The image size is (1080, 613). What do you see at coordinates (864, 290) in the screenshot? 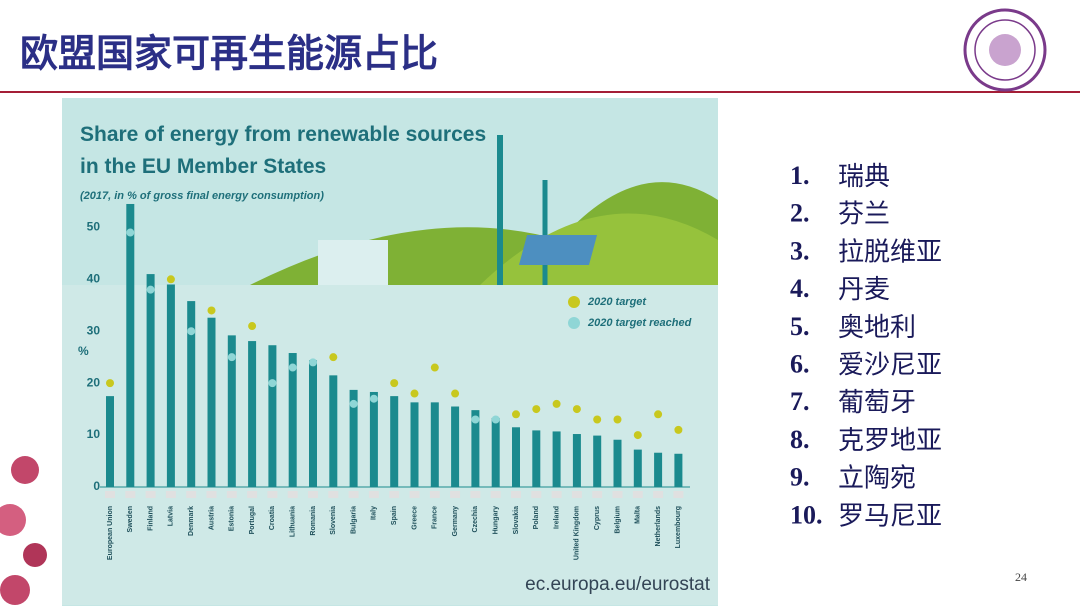
I see `list-name: 丹麦` at bounding box center [864, 290].